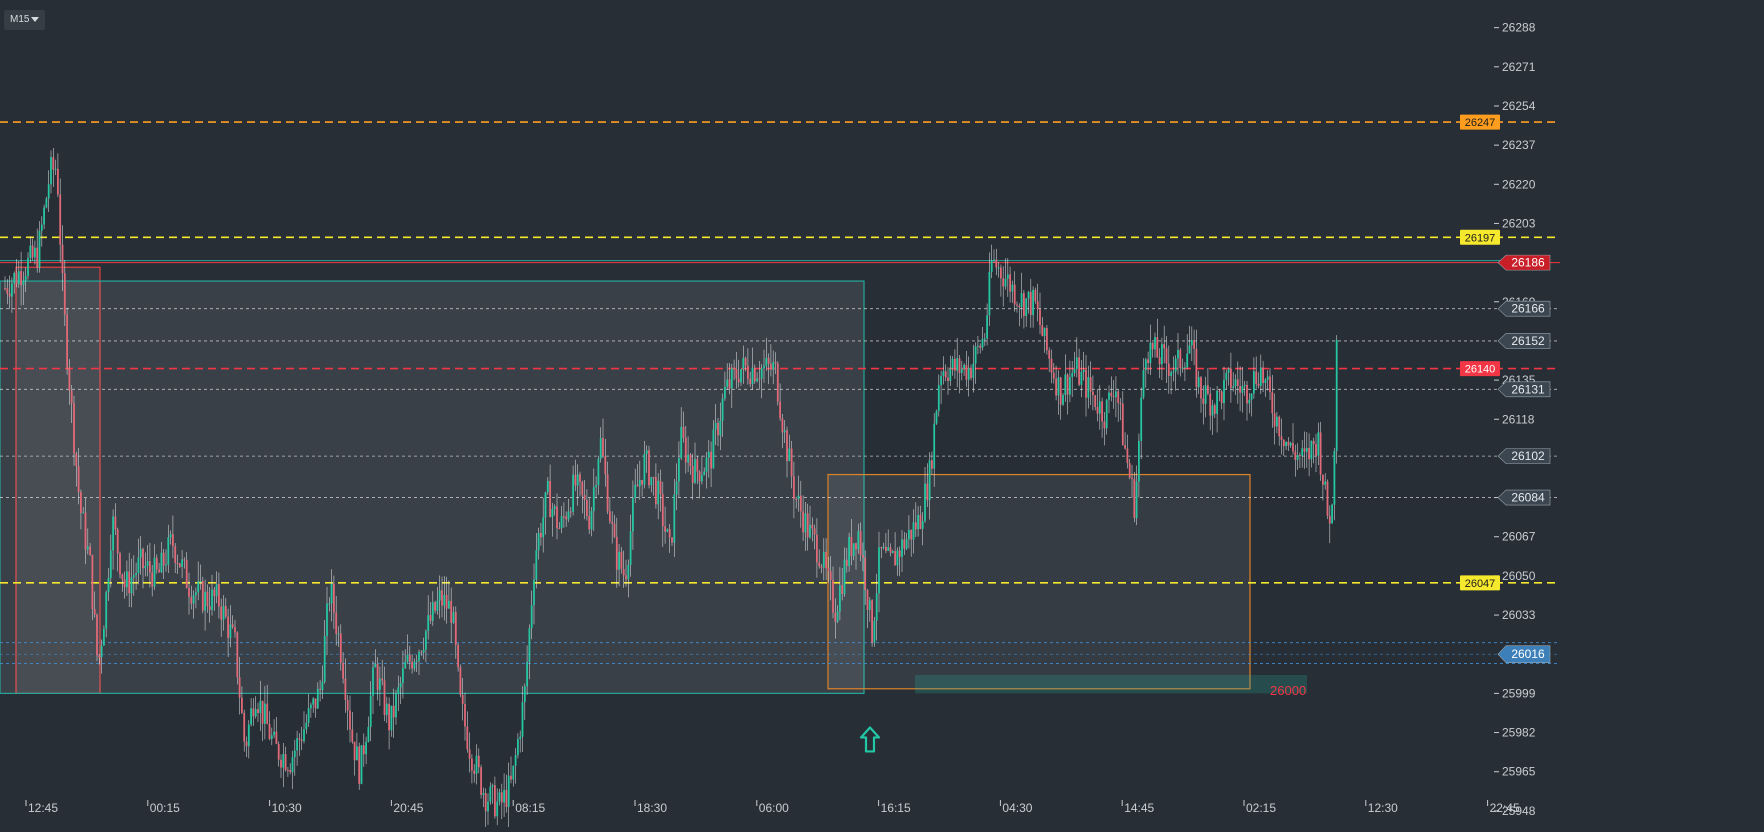 This screenshot has height=832, width=1764. I want to click on price-badge-26186: 26186, so click(1524, 262).